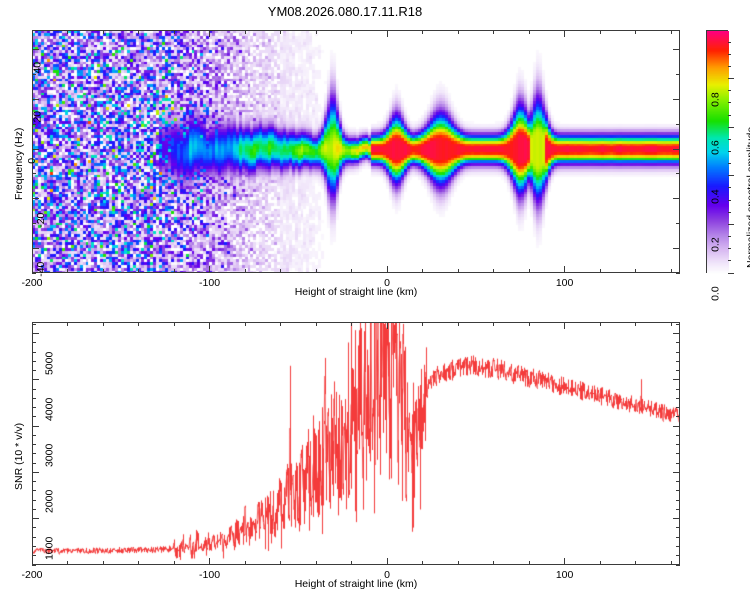  Describe the element at coordinates (356, 584) in the screenshot. I see `snr-xaxis-label: Height of straight line (km)` at that location.